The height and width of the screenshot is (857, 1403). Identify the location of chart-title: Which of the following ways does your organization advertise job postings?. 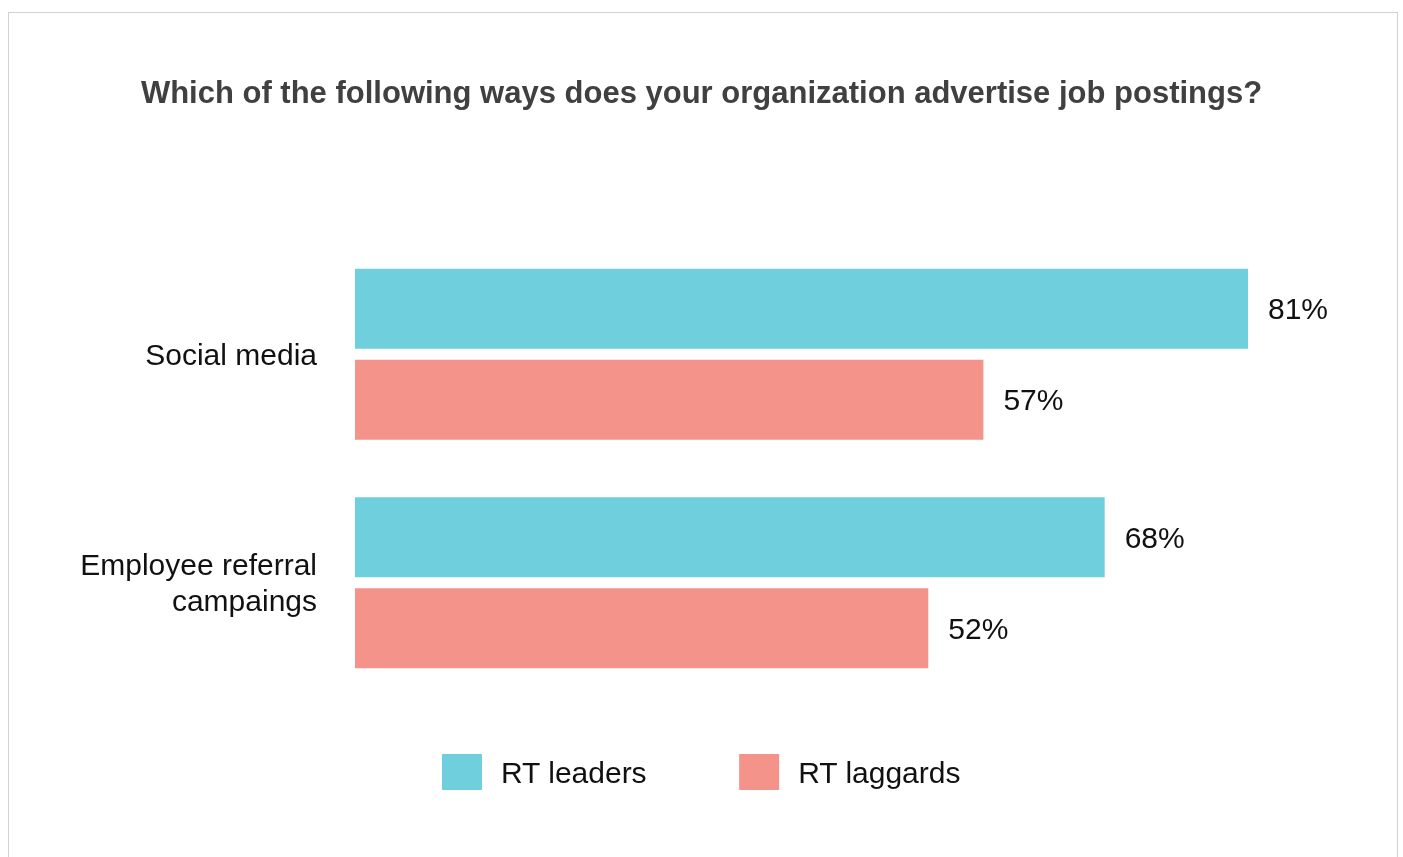
(701, 92).